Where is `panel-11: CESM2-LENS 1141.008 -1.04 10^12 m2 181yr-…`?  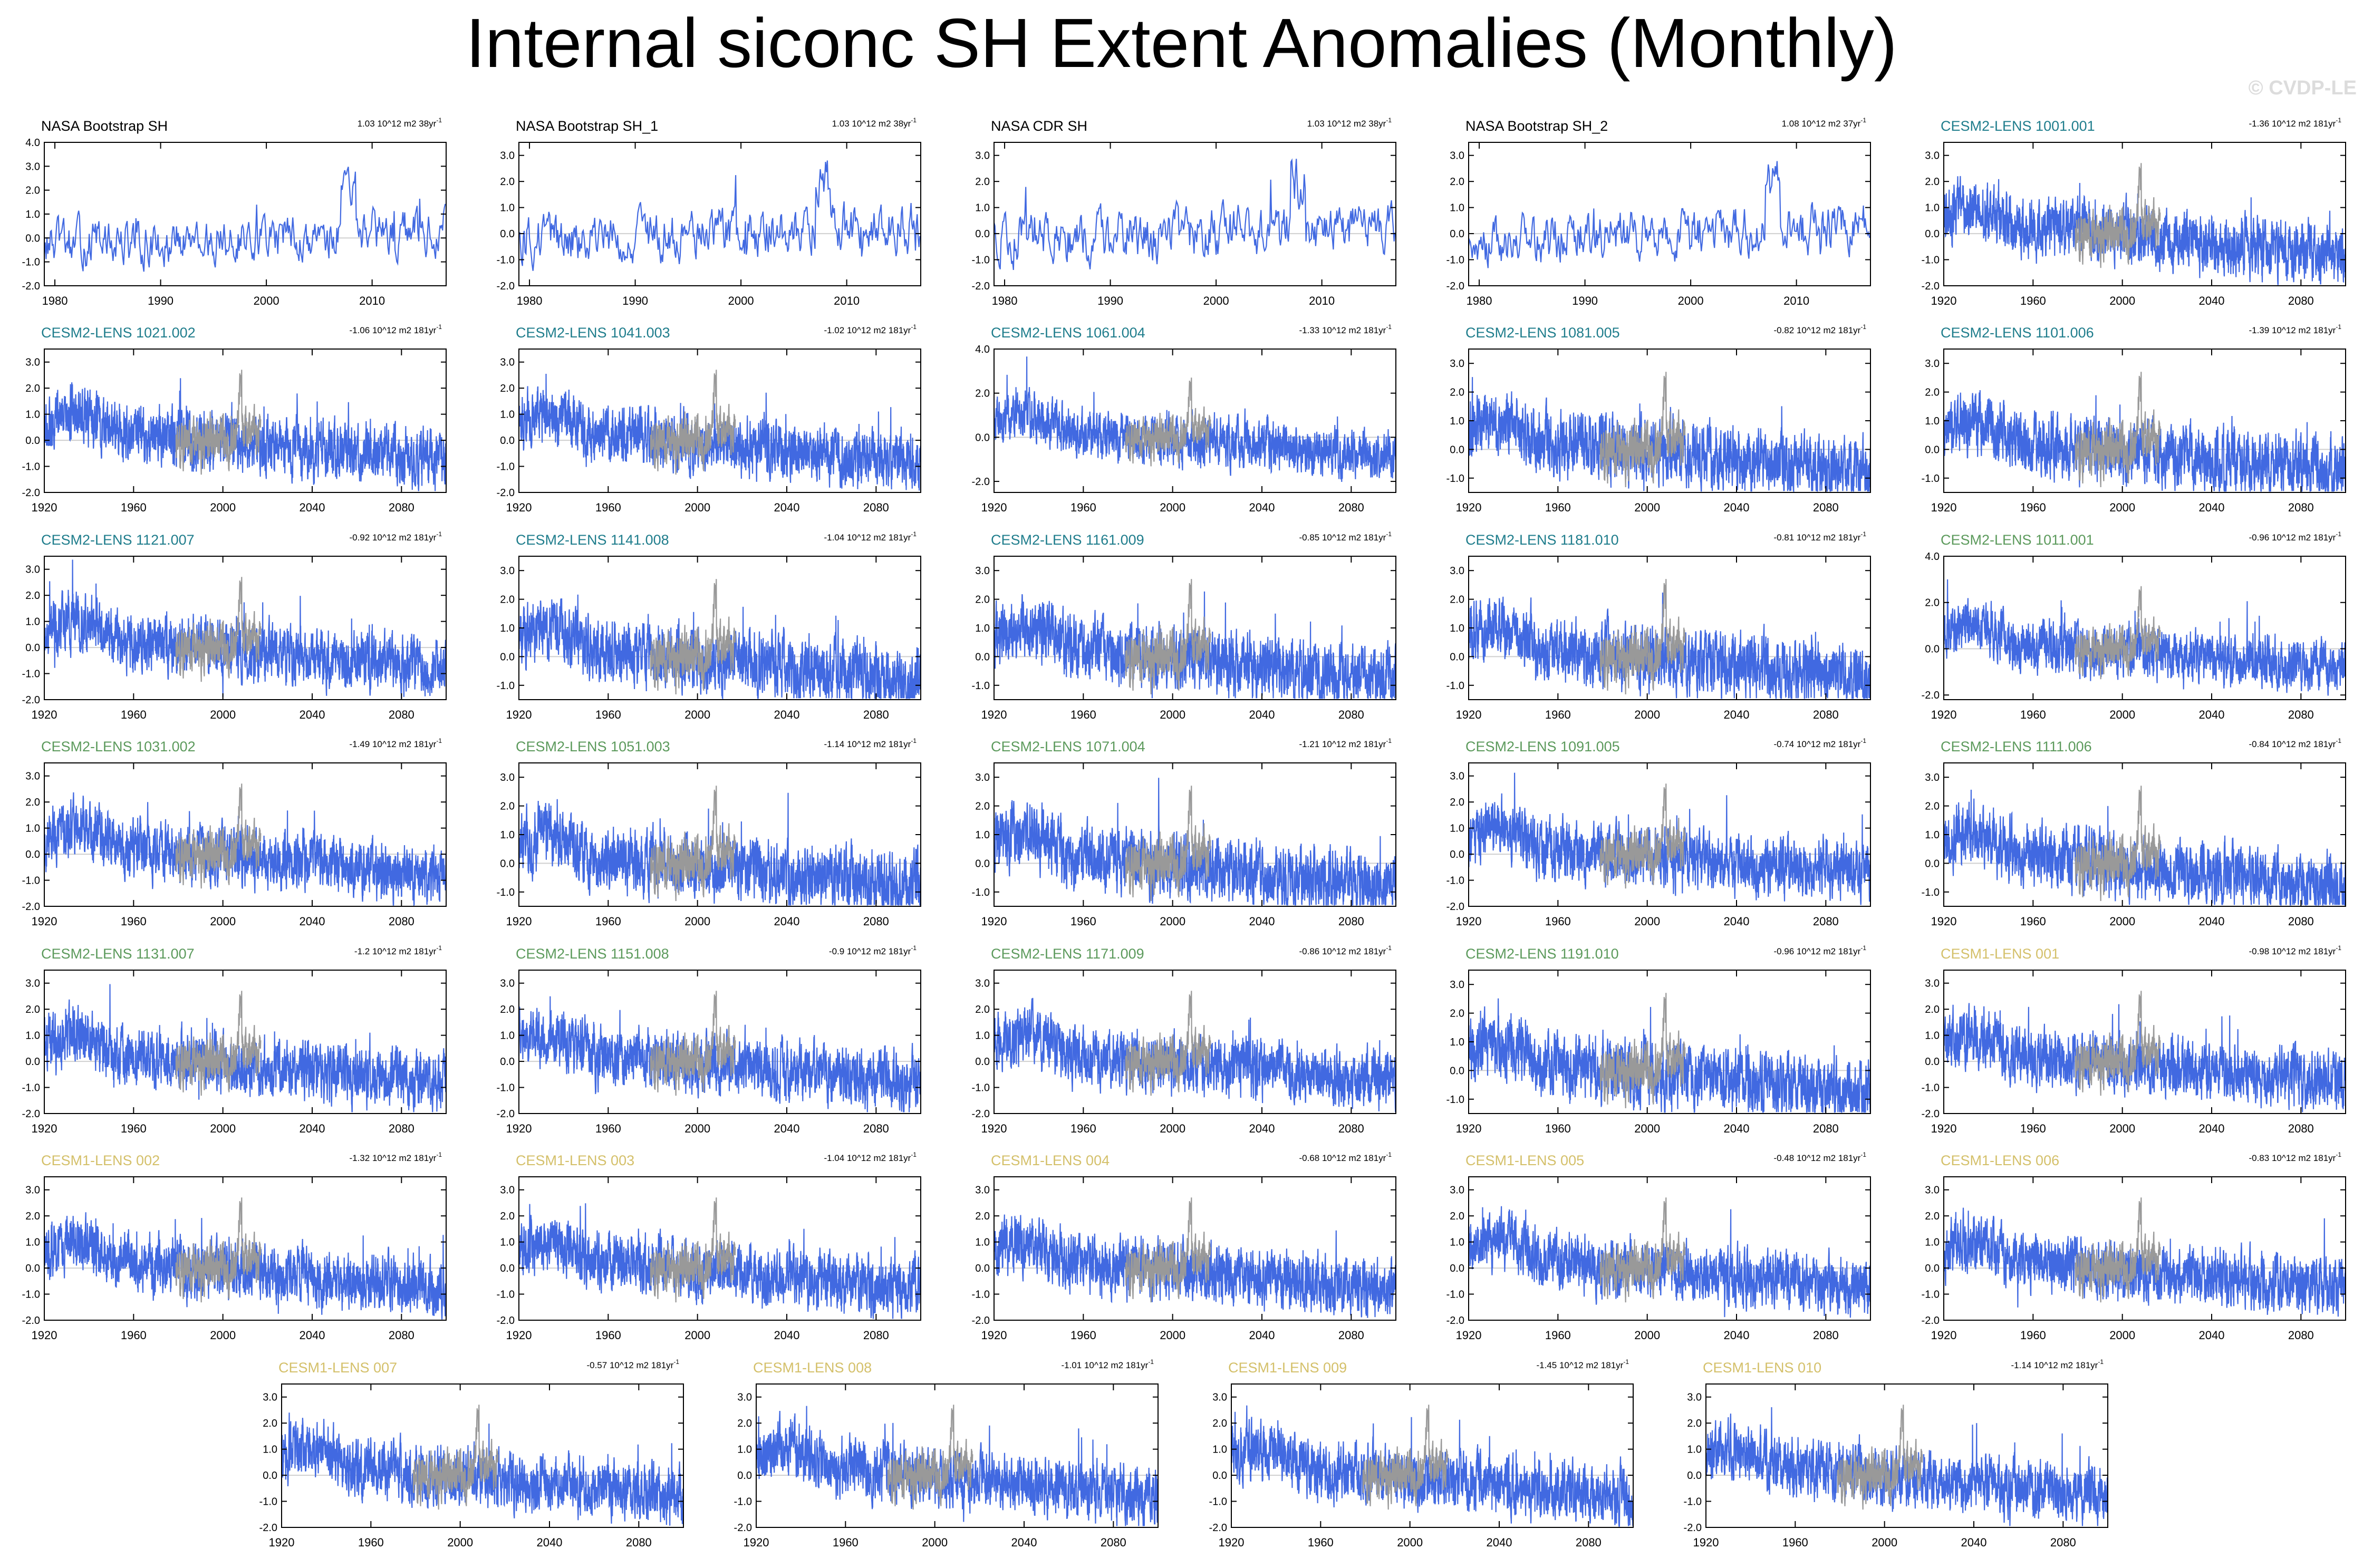 panel-11: CESM2-LENS 1141.008 -1.04 10^12 m2 181yr-… is located at coordinates (709, 625).